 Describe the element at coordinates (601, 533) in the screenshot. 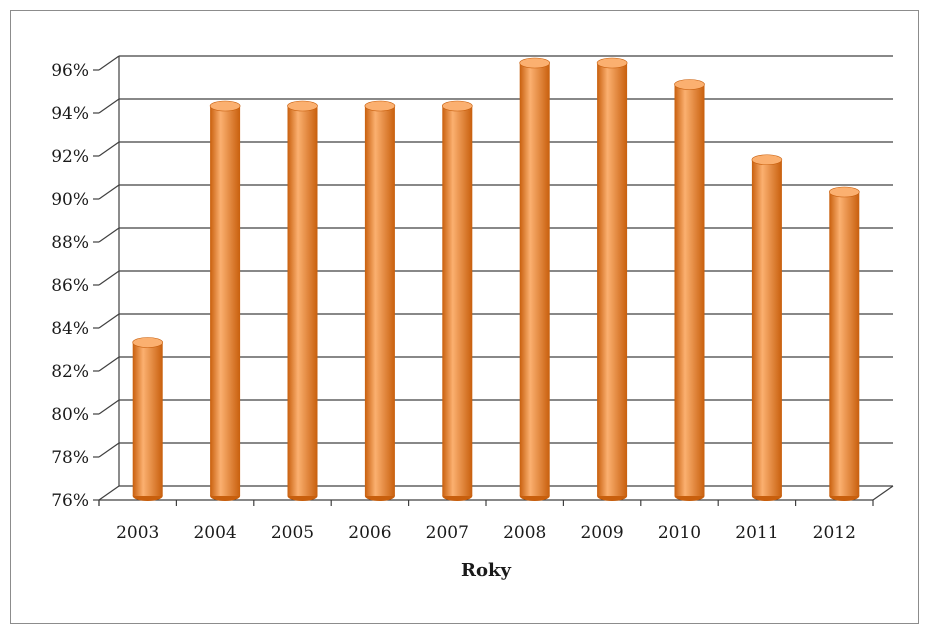

I see `x-tick-label: 2009` at that location.